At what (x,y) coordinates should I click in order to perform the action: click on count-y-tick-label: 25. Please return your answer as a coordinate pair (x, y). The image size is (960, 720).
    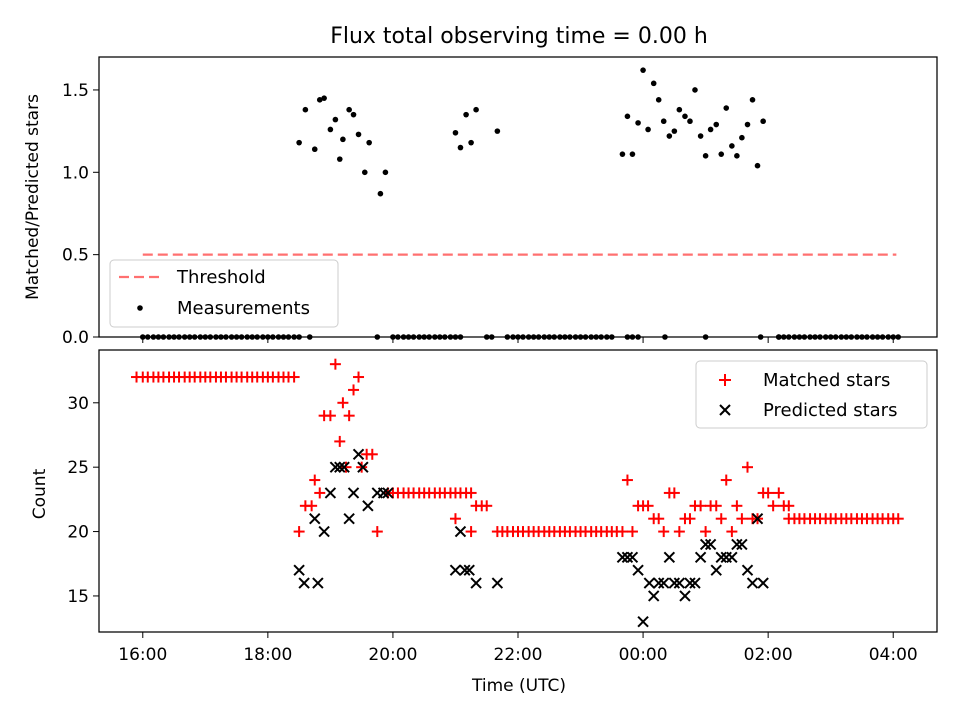
    Looking at the image, I should click on (78, 468).